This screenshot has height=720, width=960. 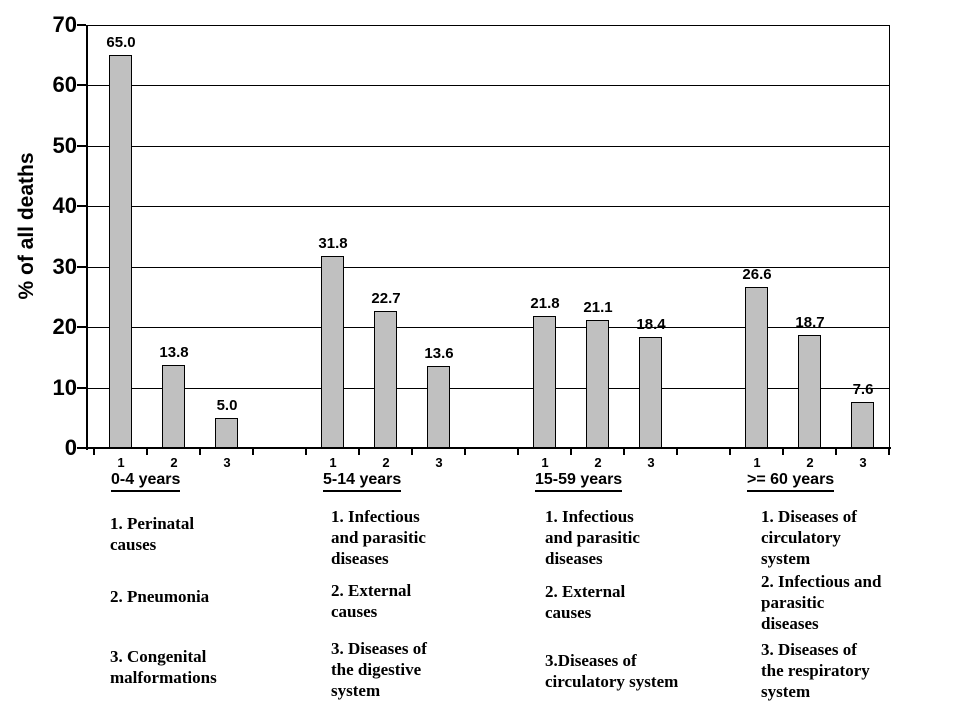 What do you see at coordinates (64, 24) in the screenshot?
I see `y-tick-label-70: 70` at bounding box center [64, 24].